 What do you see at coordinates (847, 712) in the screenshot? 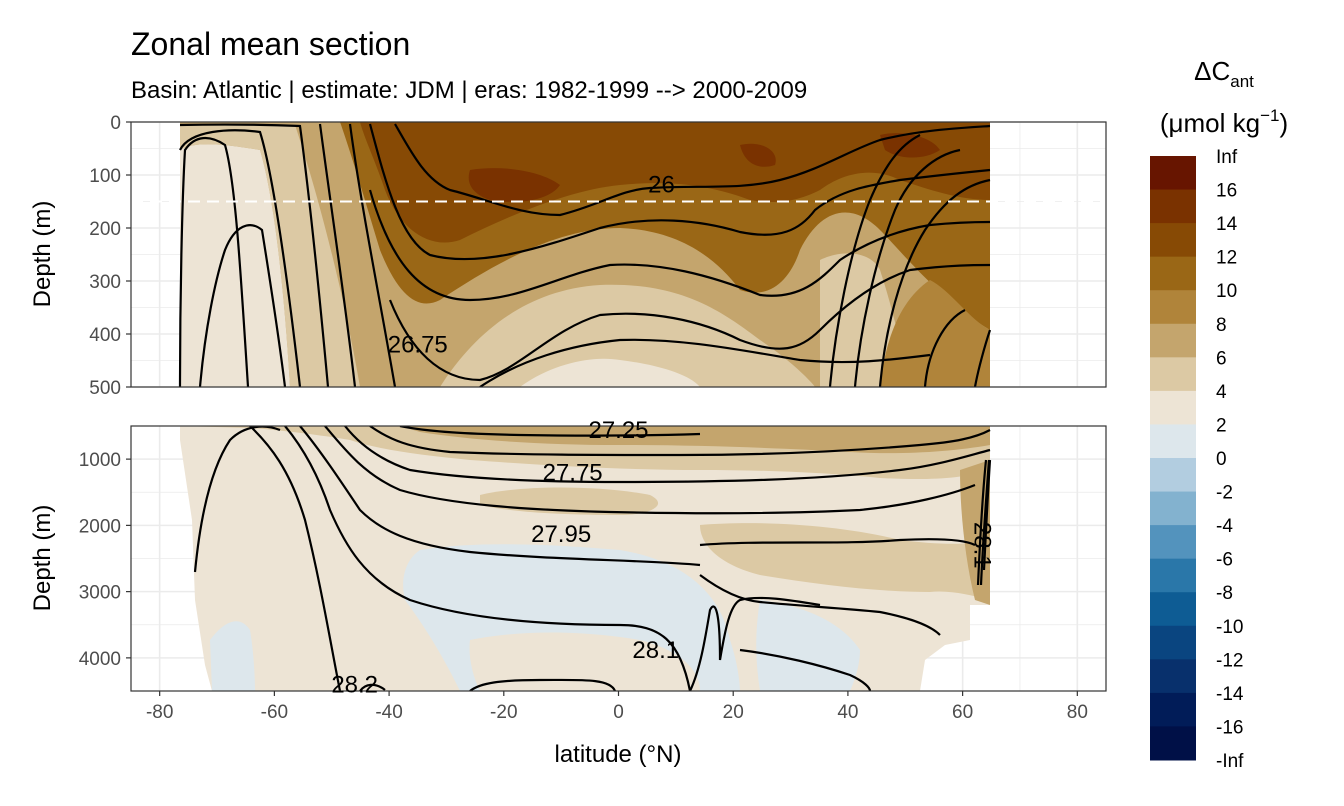
I see `x-tick-label: 40` at bounding box center [847, 712].